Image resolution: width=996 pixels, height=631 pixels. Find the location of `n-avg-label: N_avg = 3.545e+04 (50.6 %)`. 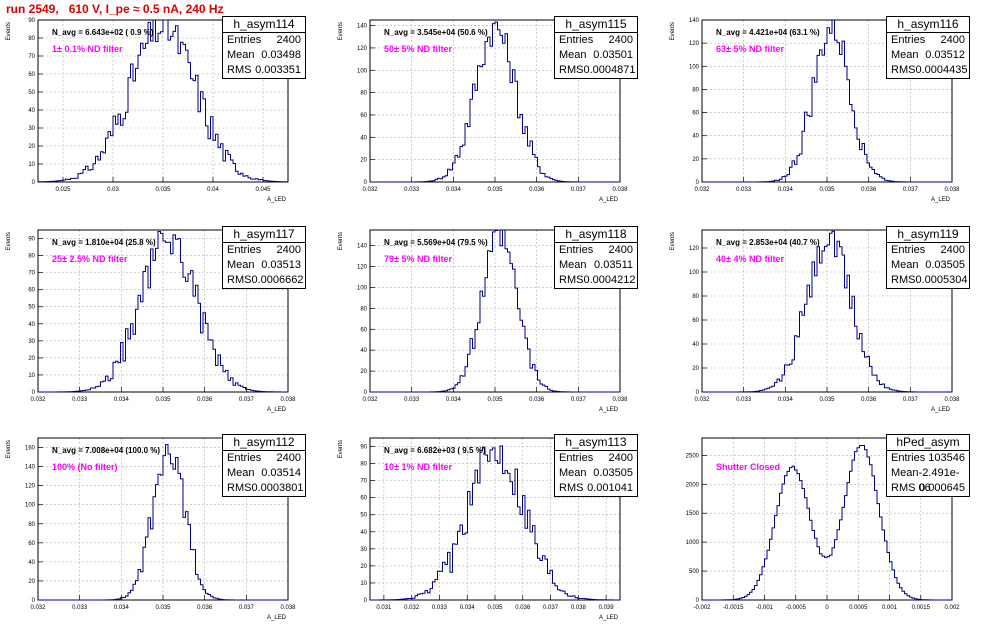

n-avg-label: N_avg = 3.545e+04 (50.6 %) is located at coordinates (436, 32).